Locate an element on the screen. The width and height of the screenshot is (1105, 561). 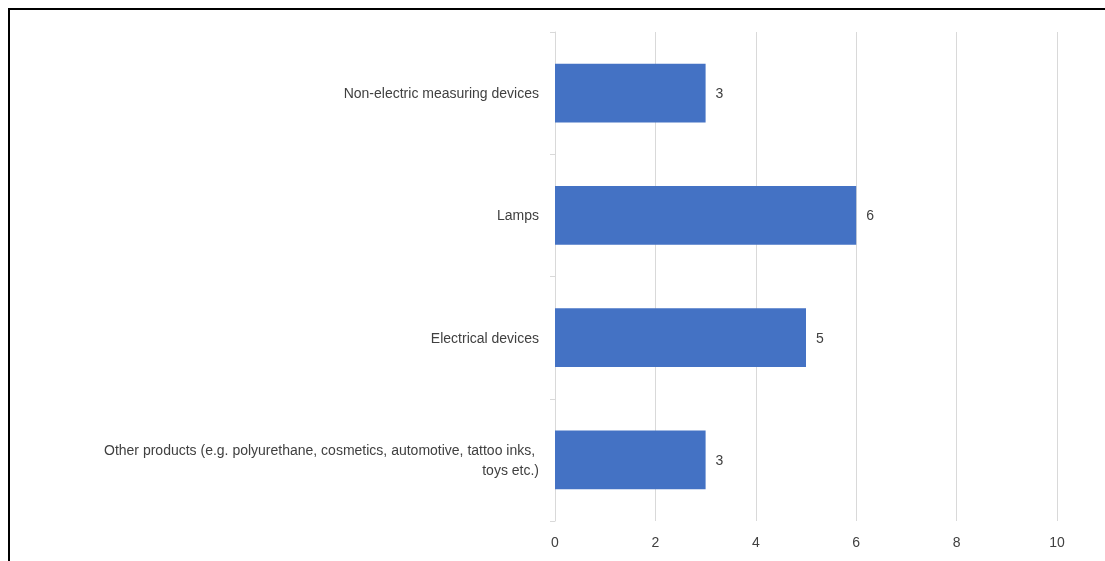
x-tick-label: 0 is located at coordinates (555, 542).